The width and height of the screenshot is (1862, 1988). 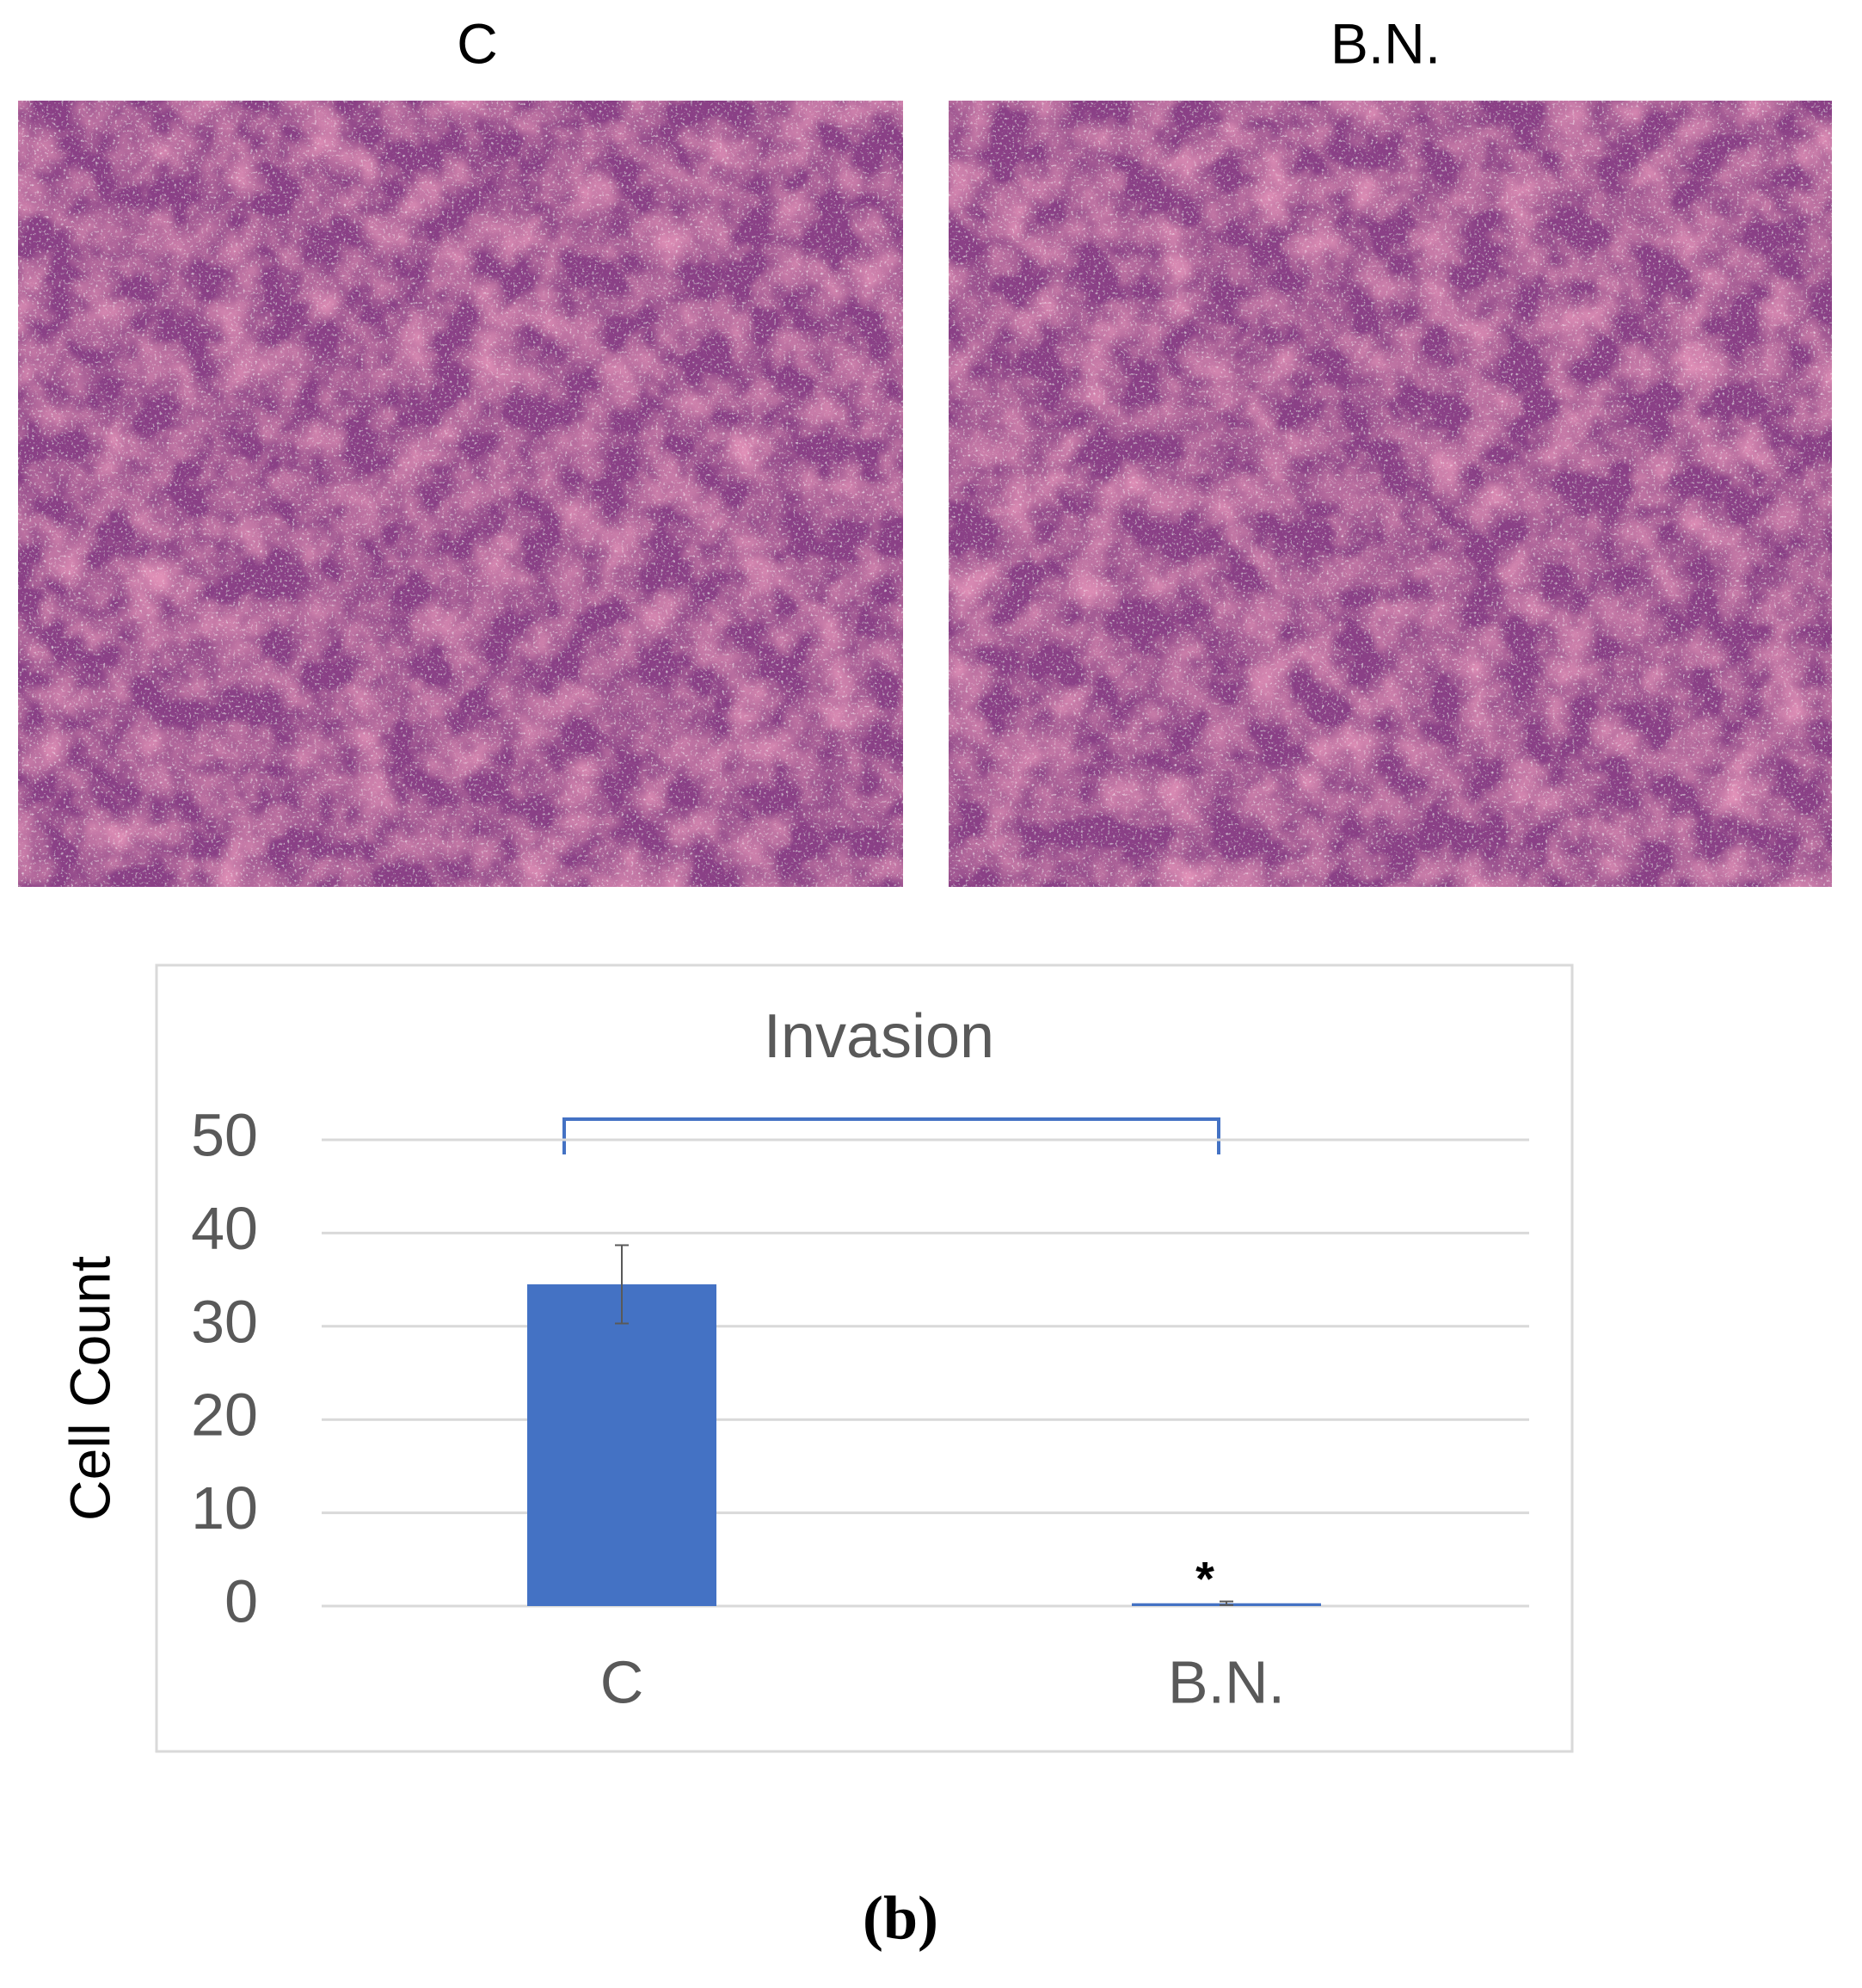 I want to click on y-tick-label: 50, so click(x=224, y=1134).